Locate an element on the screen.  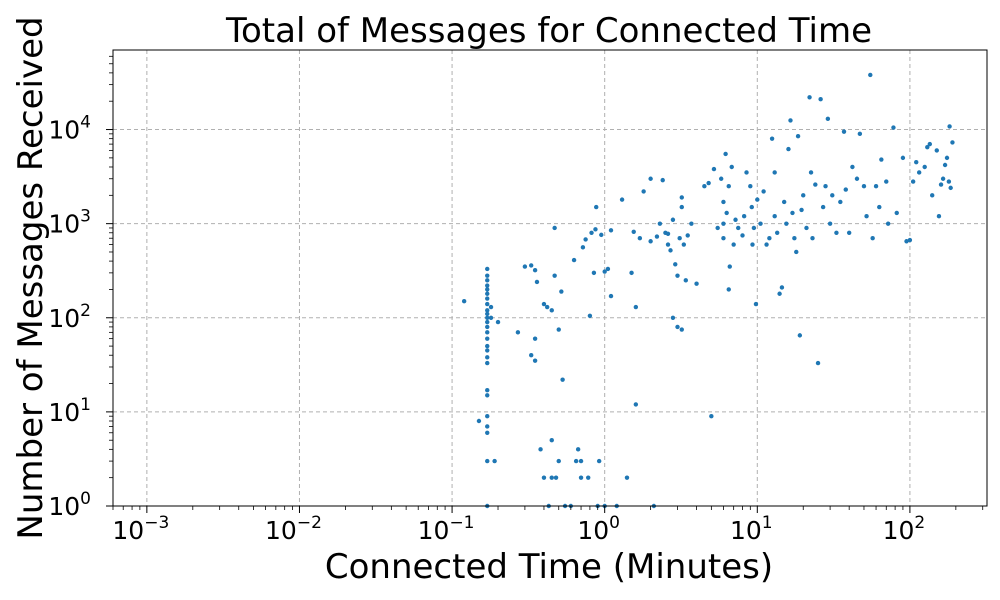
x-tick-exponent: −2 is located at coordinates (309, 523).